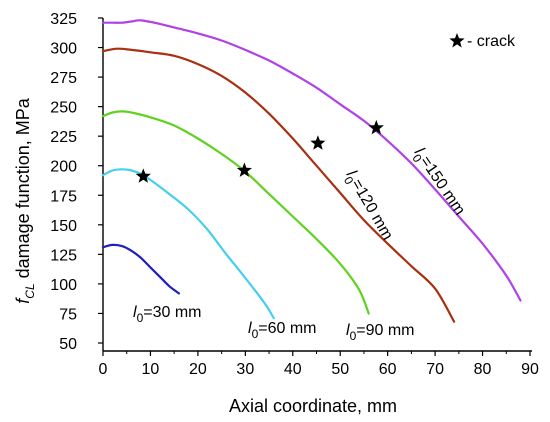  Describe the element at coordinates (483, 369) in the screenshot. I see `x-tick-label: 80` at that location.